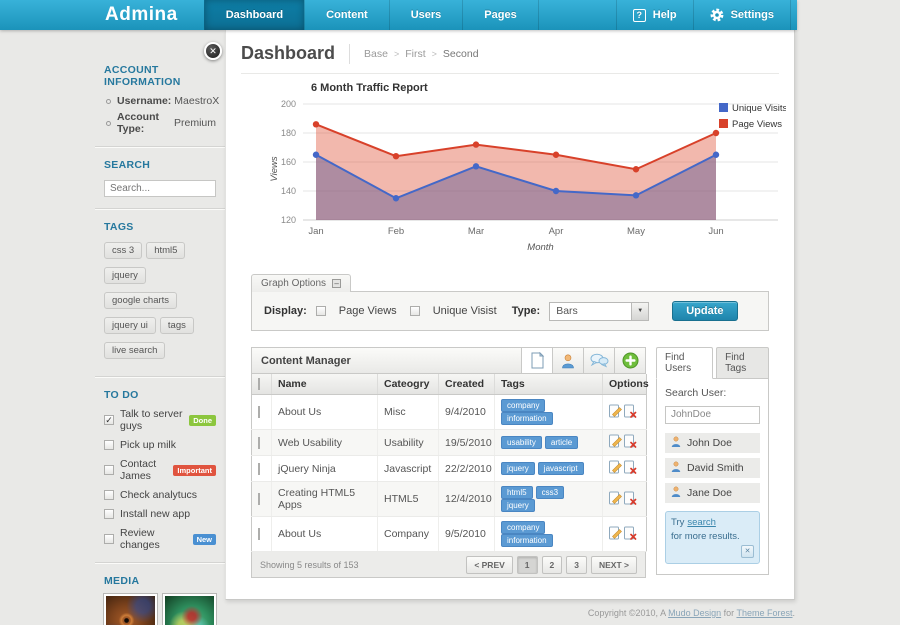  Describe the element at coordinates (560, 468) in the screenshot. I see `row-tag-javascript: javascript` at that location.